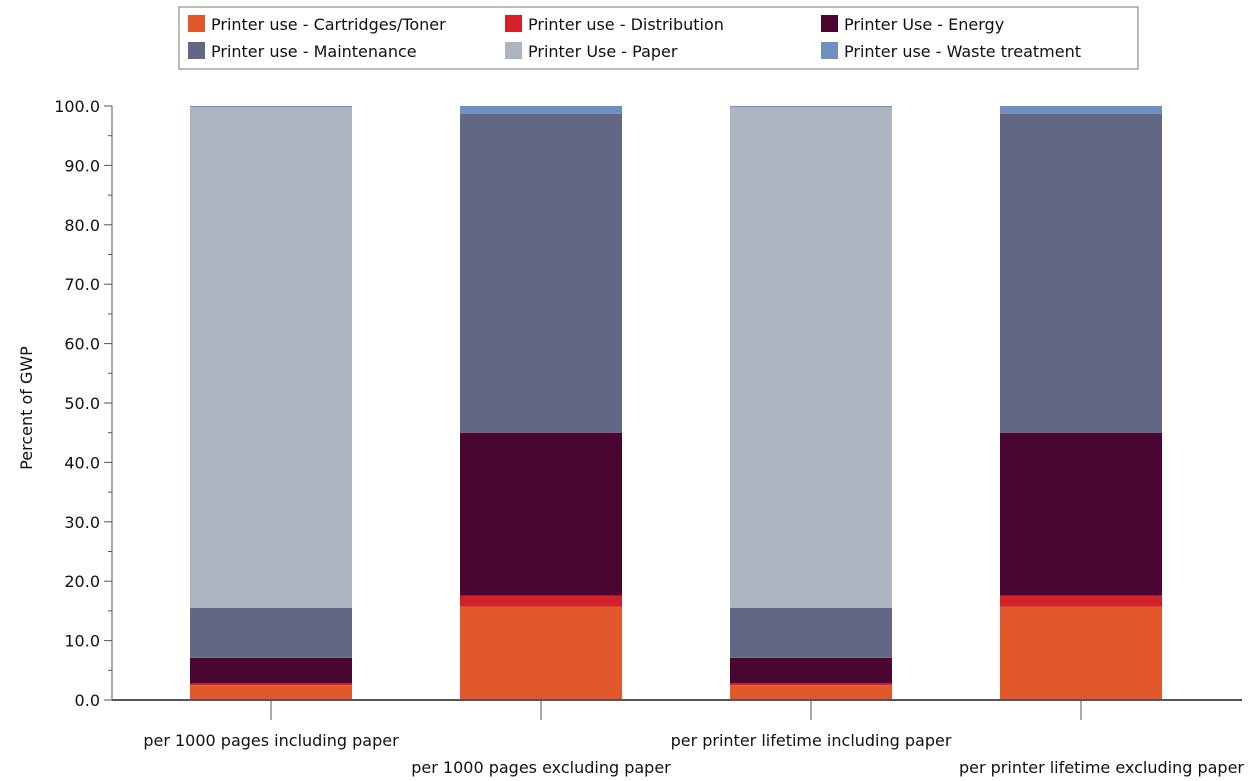  What do you see at coordinates (82, 522) in the screenshot?
I see `y-tick-label: 30.0` at bounding box center [82, 522].